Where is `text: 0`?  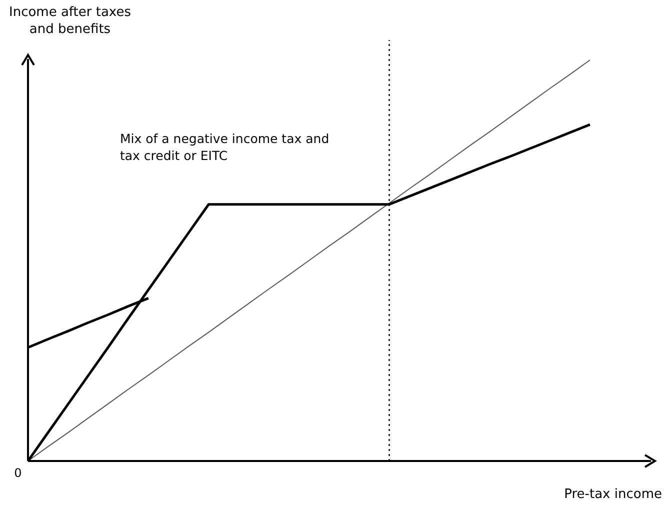
text: 0 is located at coordinates (18, 473).